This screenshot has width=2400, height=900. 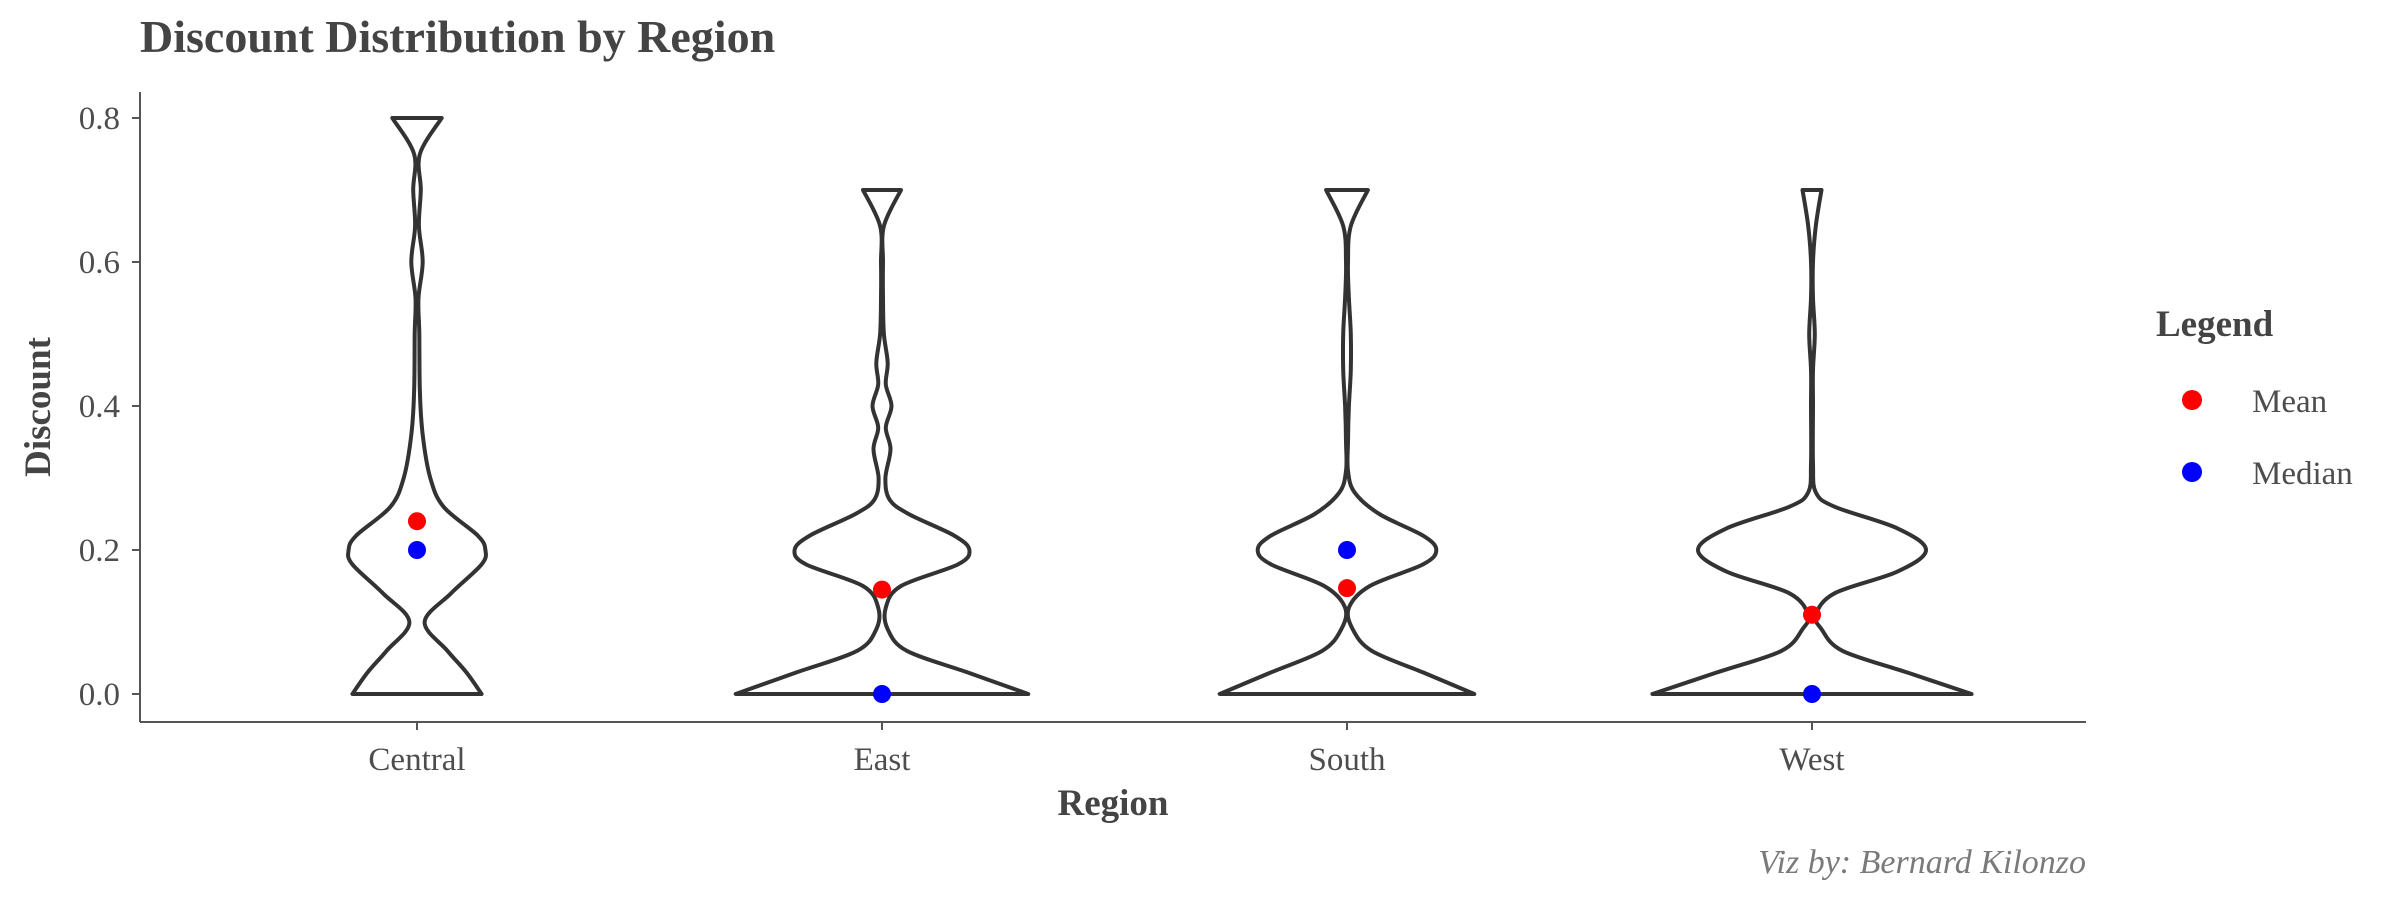 What do you see at coordinates (416, 760) in the screenshot?
I see `x-tick-label: Central` at bounding box center [416, 760].